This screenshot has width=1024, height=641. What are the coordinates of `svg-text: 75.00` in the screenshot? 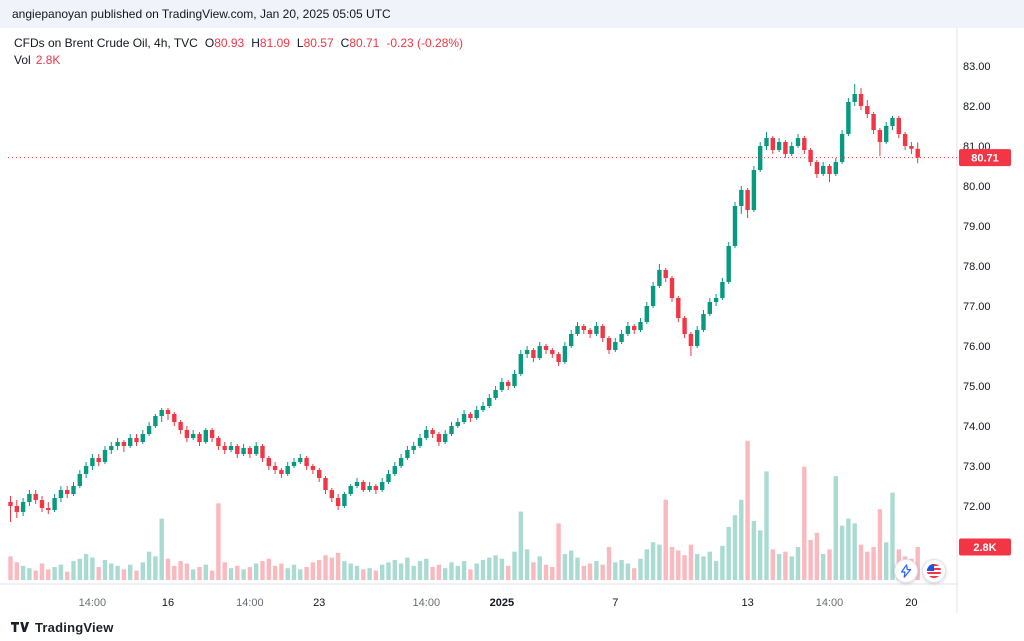 It's located at (977, 387).